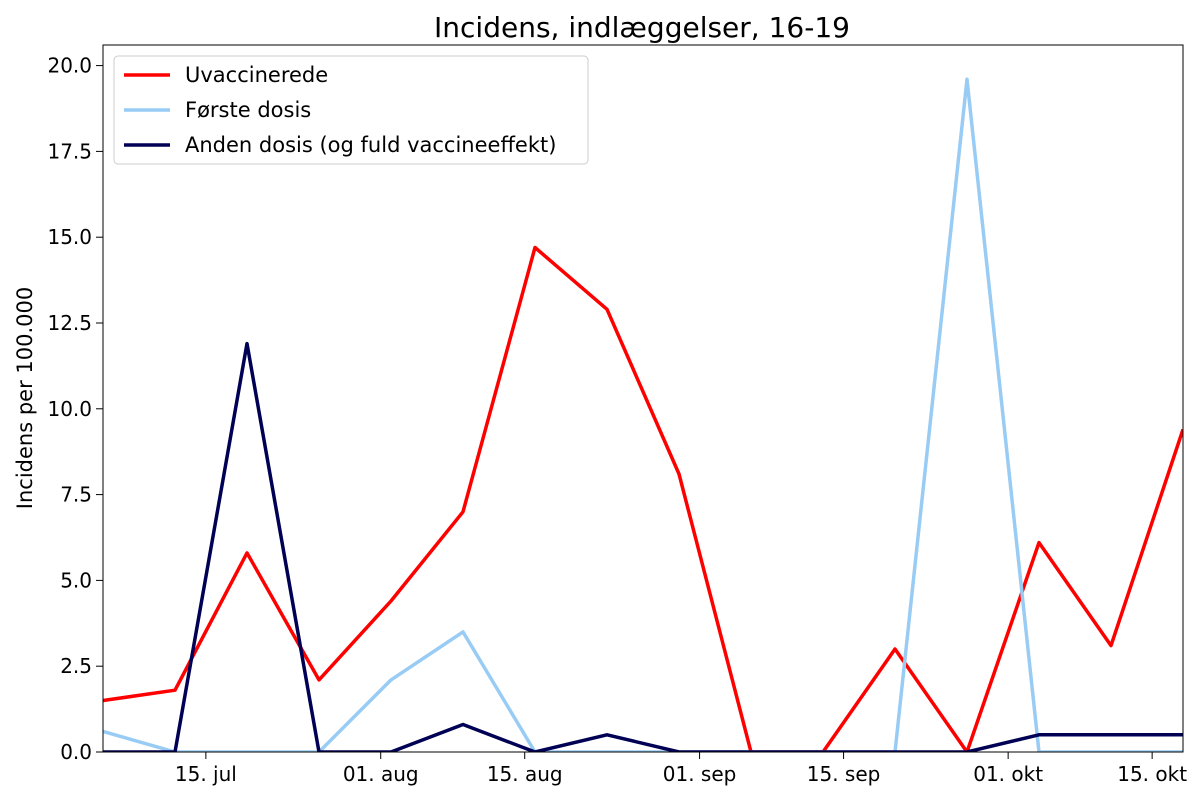 Image resolution: width=1200 pixels, height=800 pixels. I want to click on x-tick-label: 01. aug, so click(381, 774).